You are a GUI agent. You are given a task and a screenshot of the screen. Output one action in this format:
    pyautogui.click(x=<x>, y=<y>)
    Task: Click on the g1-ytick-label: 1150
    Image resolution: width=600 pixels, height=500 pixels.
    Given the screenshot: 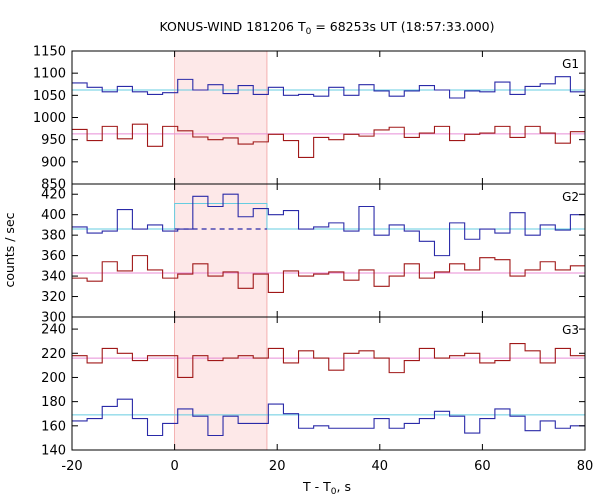 What is the action you would take?
    pyautogui.click(x=49, y=52)
    